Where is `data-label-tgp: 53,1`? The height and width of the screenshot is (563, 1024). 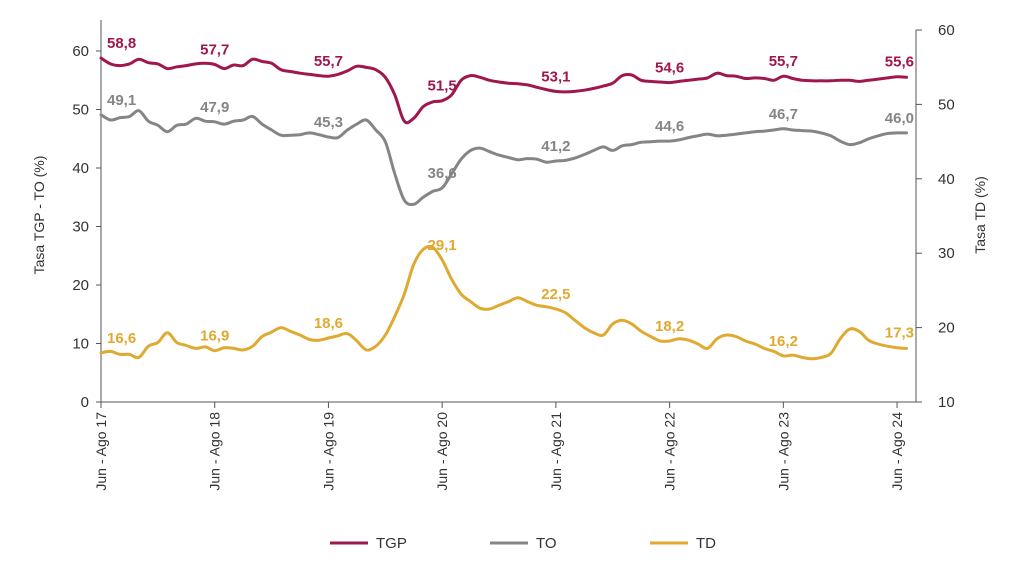
data-label-tgp: 53,1 is located at coordinates (555, 76).